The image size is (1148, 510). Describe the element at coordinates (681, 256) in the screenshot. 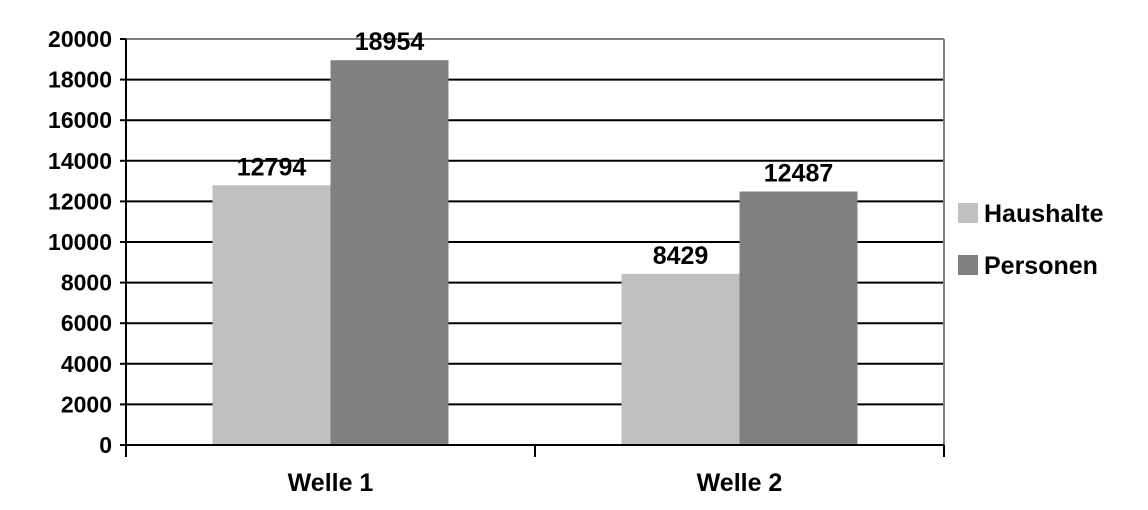

I see `data-label: 8429` at that location.